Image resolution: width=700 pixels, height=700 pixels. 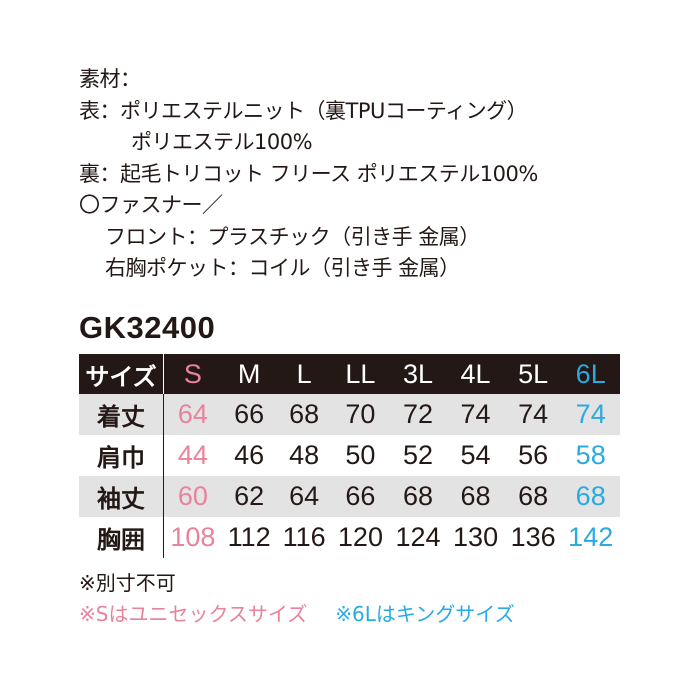 I want to click on table-cell: 44, so click(x=192, y=455).